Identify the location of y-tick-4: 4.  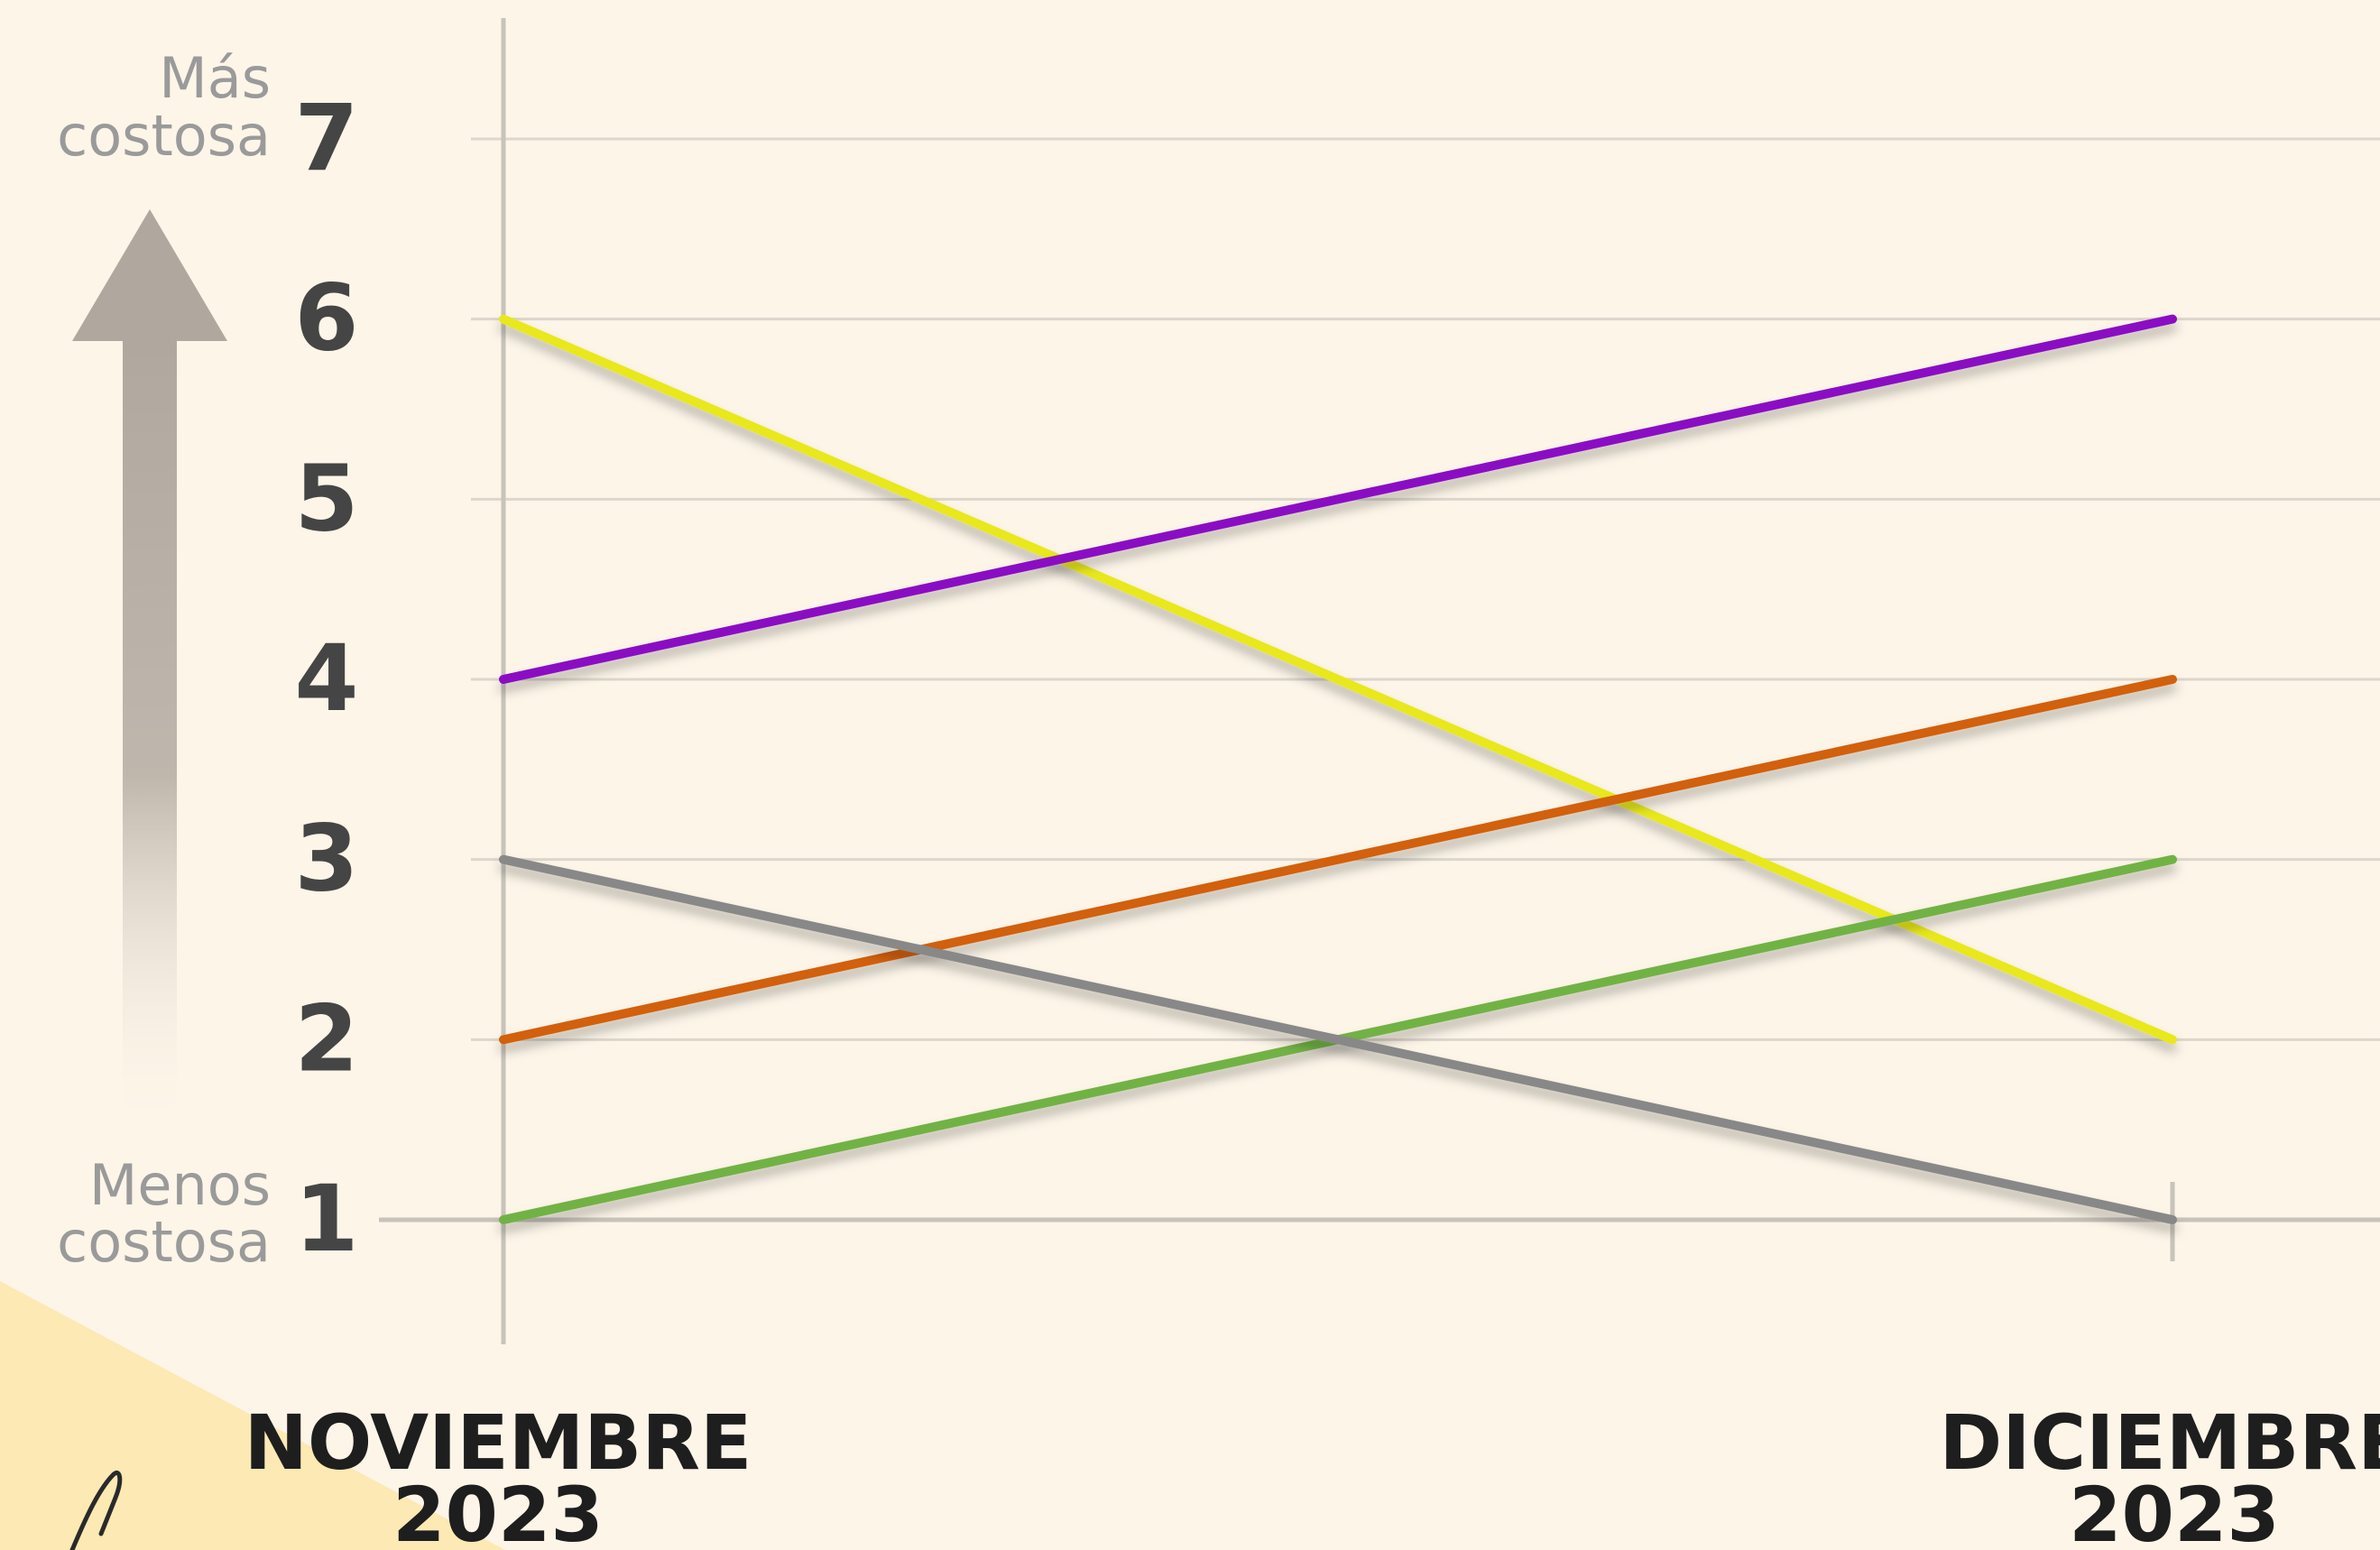
(327, 679).